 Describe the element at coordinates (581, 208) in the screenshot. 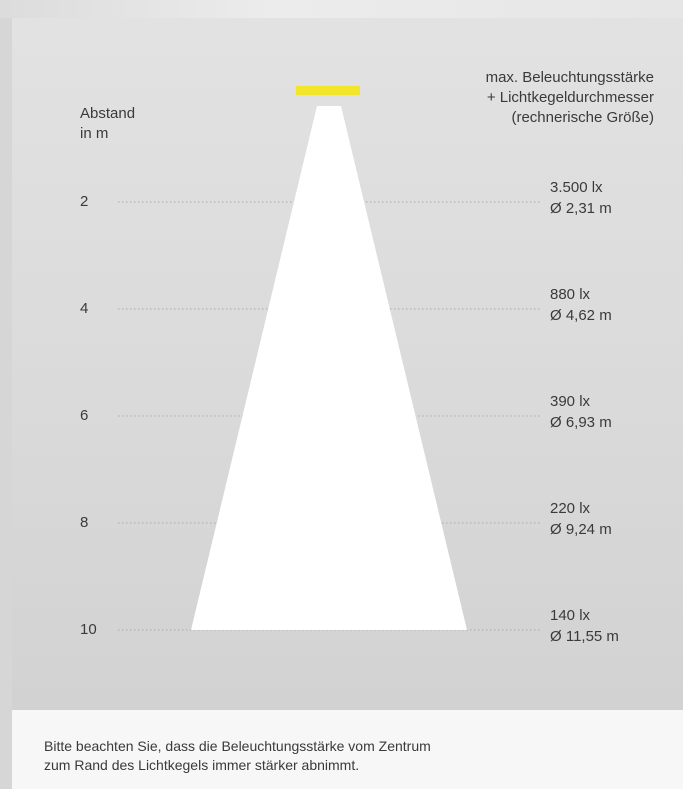

I see `diameter-value: Ø 2,31 m` at that location.